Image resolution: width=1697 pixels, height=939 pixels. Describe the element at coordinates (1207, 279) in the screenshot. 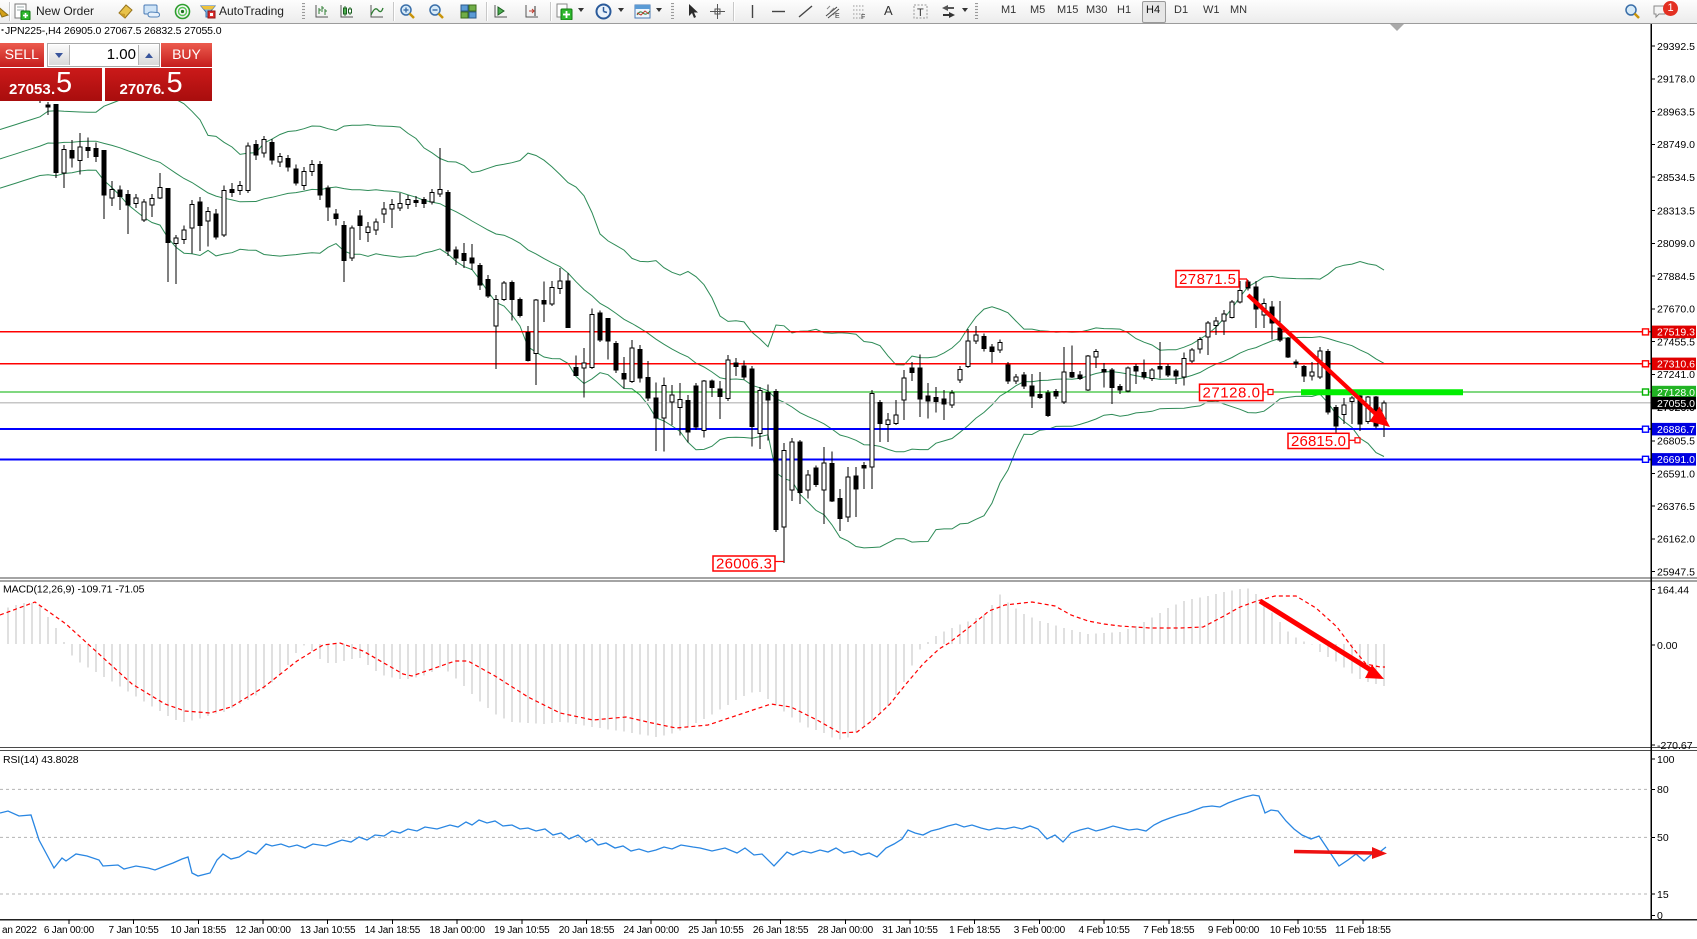

I see `svg-text: 27871.5` at that location.